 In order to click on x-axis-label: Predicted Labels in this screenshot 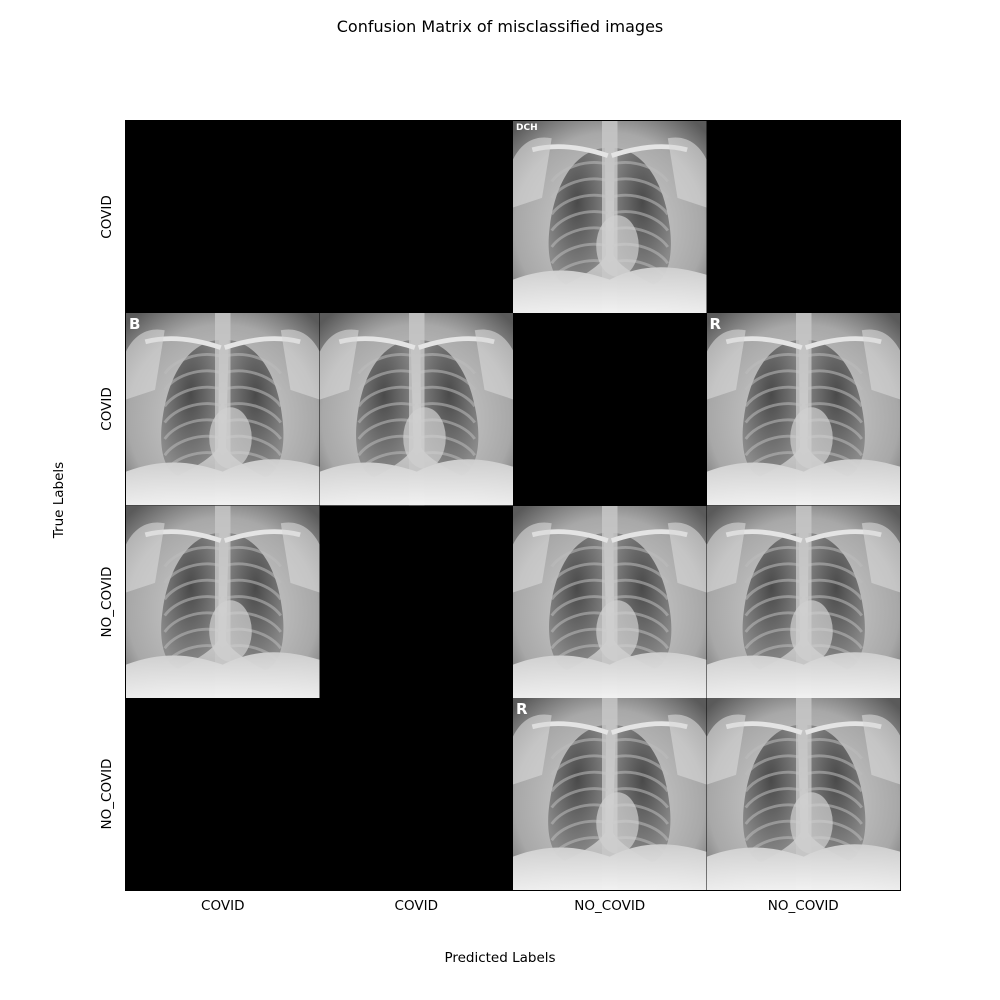, I will do `click(500, 958)`.